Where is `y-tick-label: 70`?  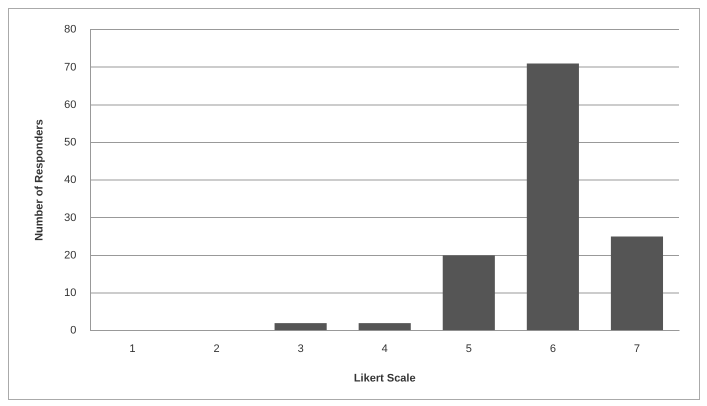
y-tick-label: 70 is located at coordinates (70, 67).